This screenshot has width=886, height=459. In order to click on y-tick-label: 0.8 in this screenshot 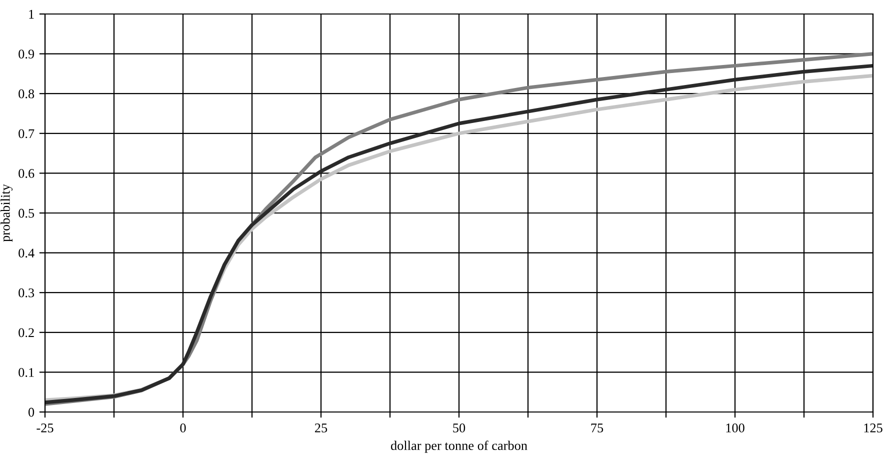, I will do `click(26, 93)`.